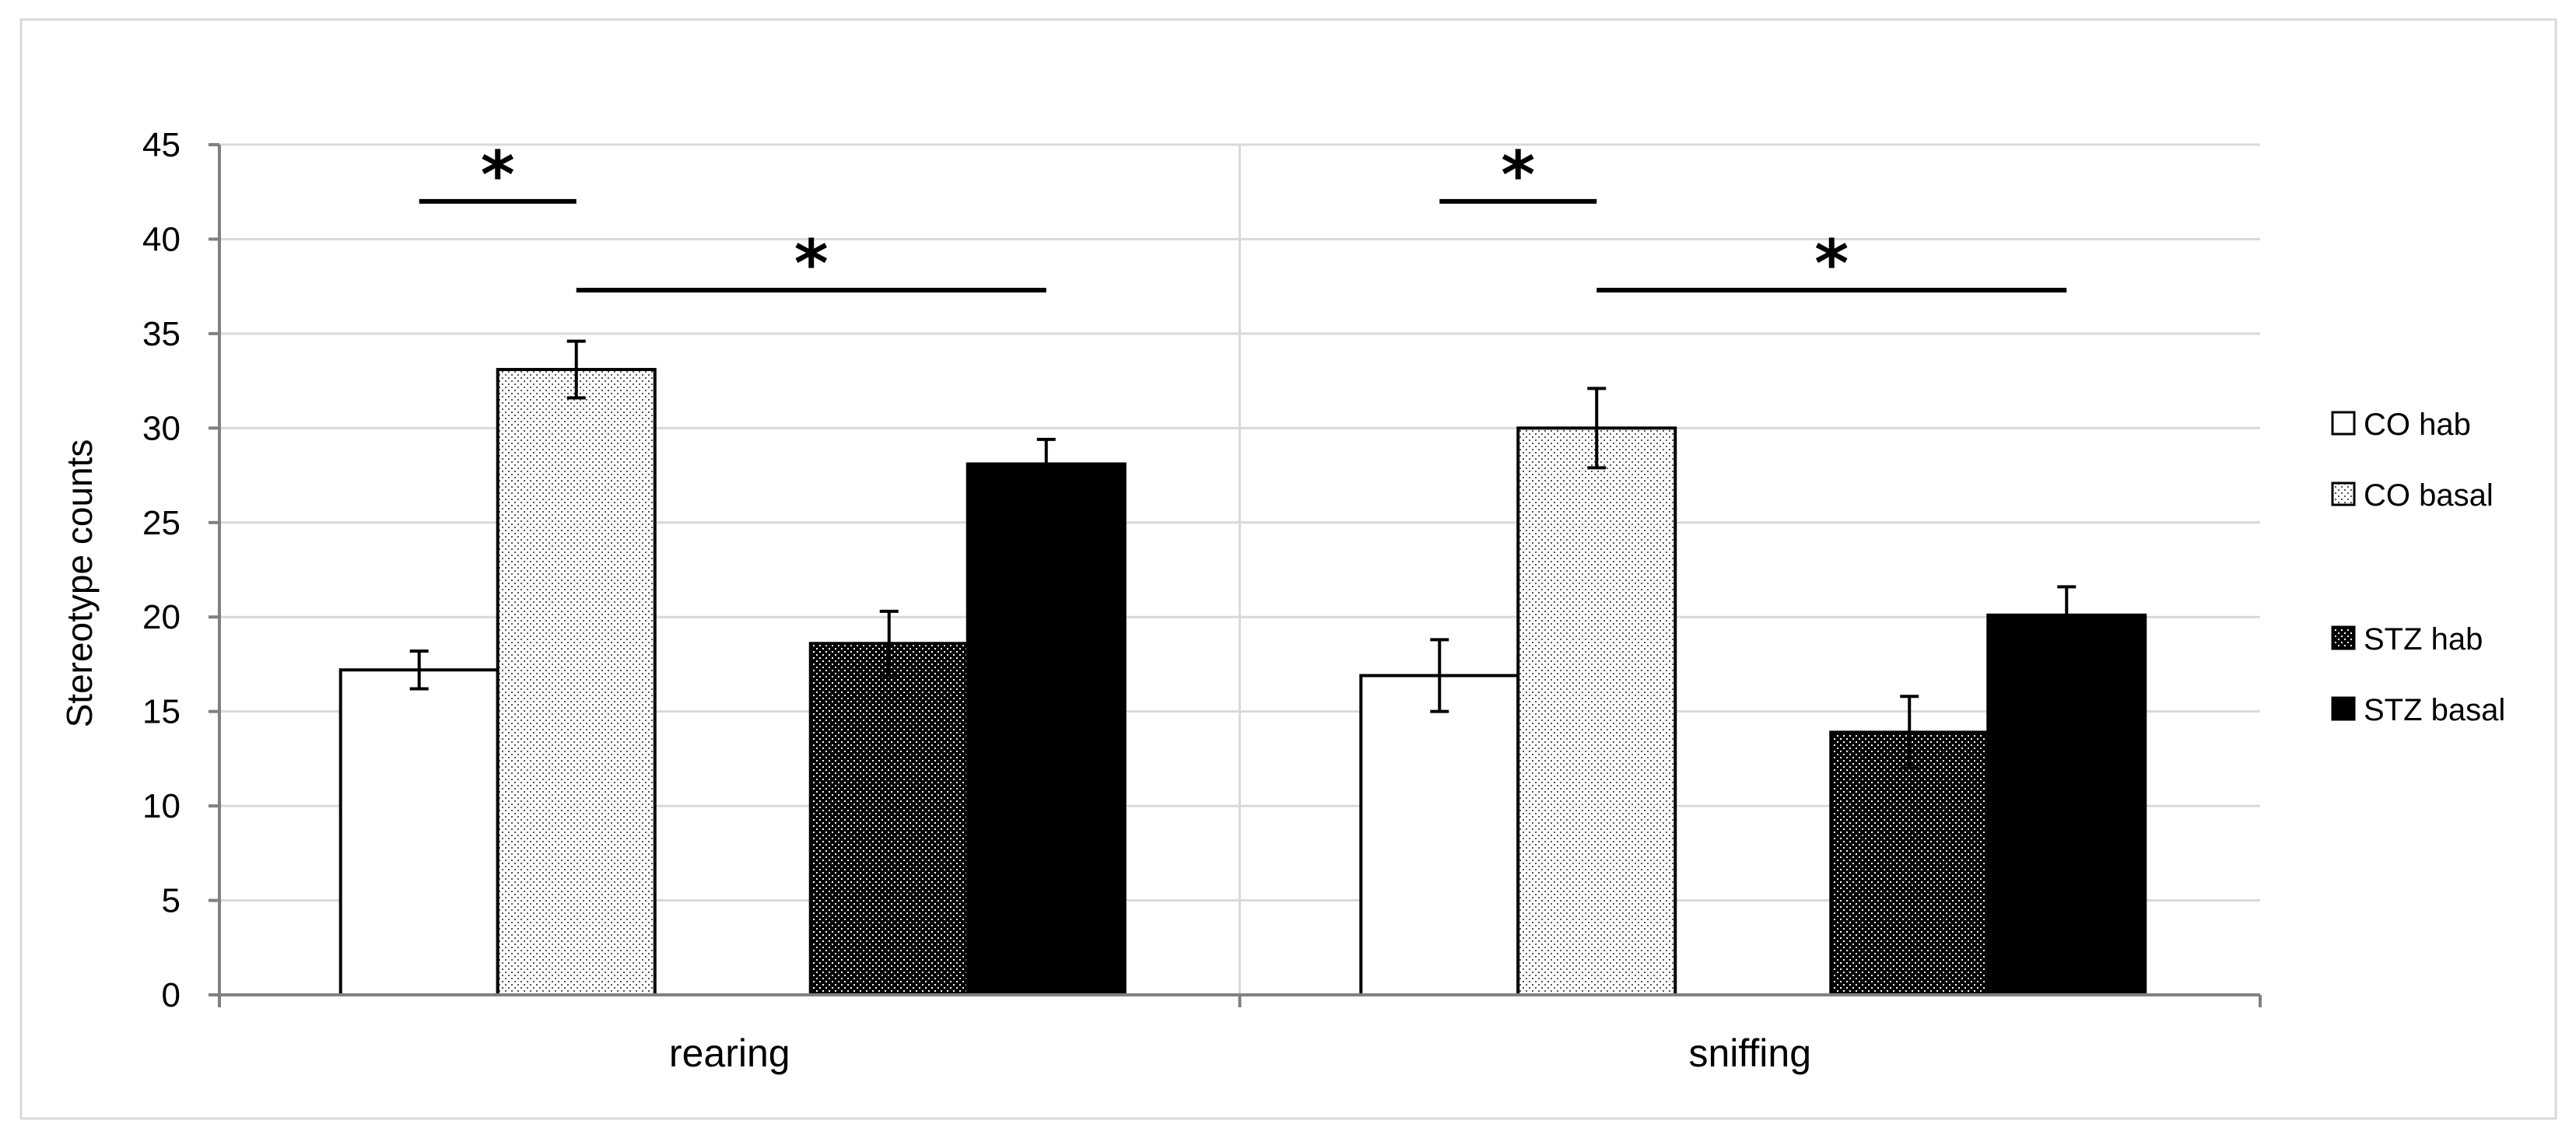 This screenshot has height=1138, width=2576. What do you see at coordinates (729, 1053) in the screenshot?
I see `x-category-label: rearing` at bounding box center [729, 1053].